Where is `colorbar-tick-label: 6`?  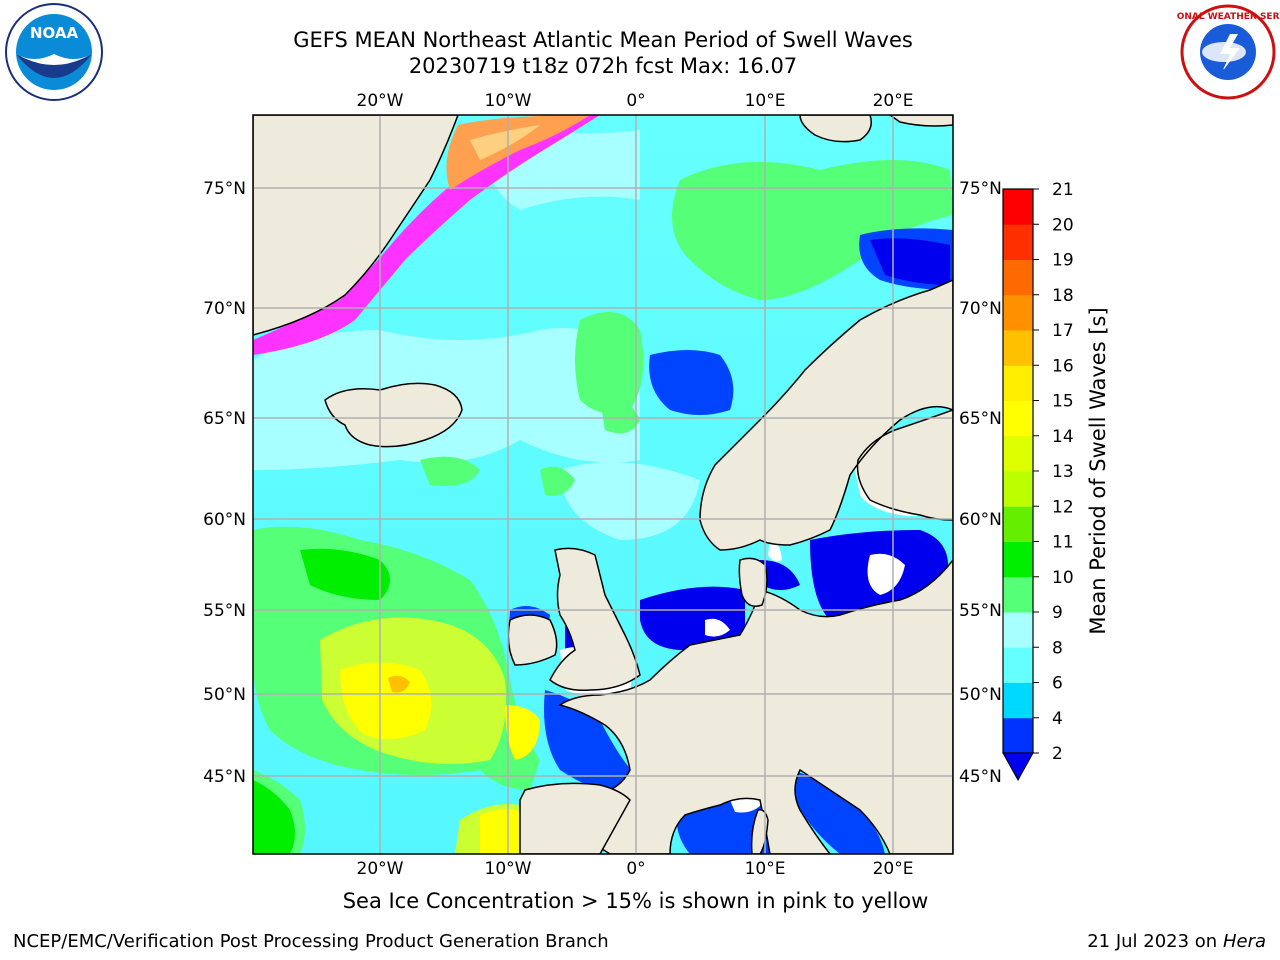 colorbar-tick-label: 6 is located at coordinates (1057, 684).